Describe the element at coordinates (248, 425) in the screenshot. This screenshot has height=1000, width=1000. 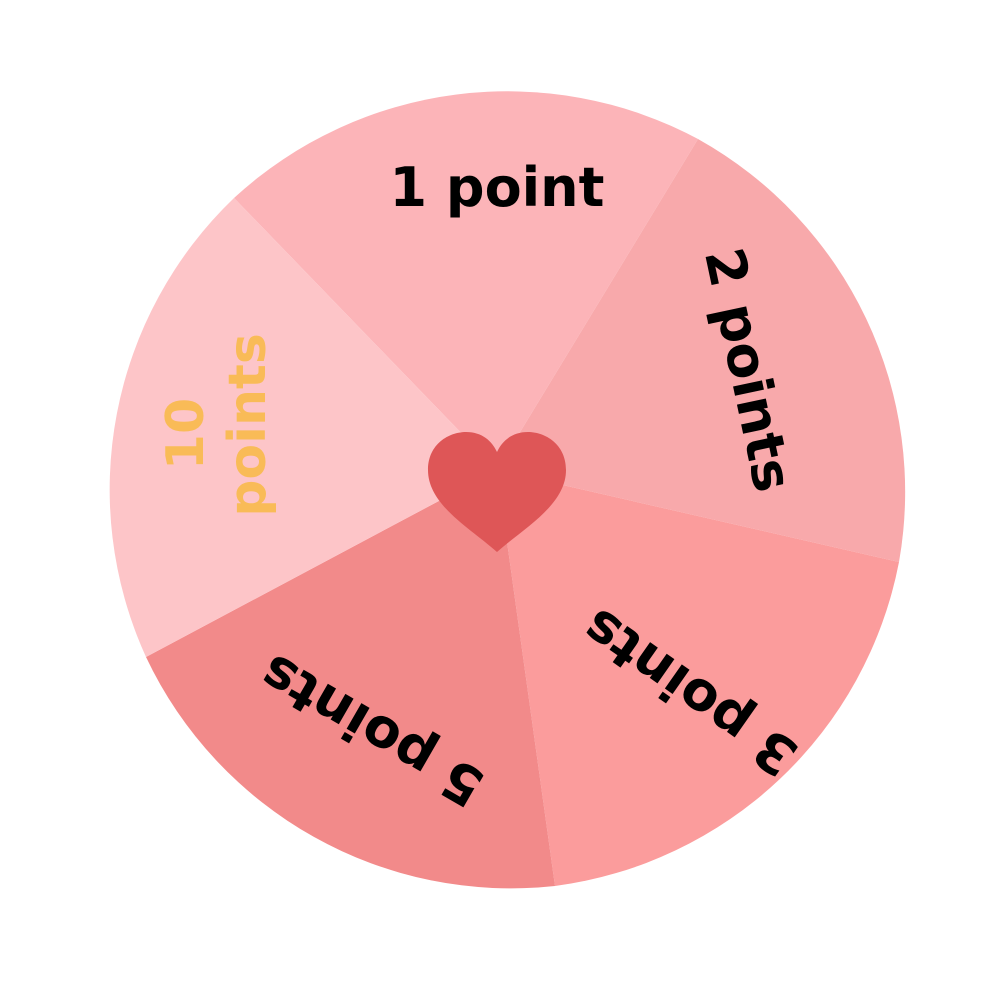
I see `label-10-points-unit: points` at that location.